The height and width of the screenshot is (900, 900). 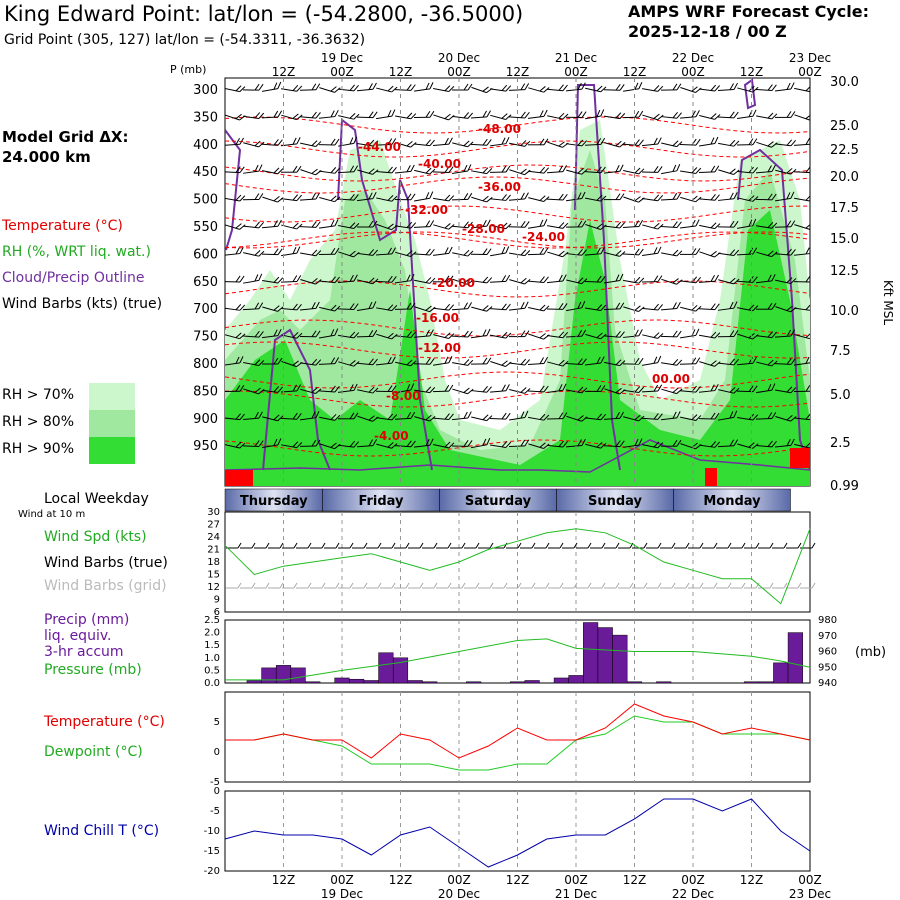 What do you see at coordinates (707, 31) in the screenshot?
I see `forecast-cycle-value: 2025-12-18 / 00 Z` at bounding box center [707, 31].